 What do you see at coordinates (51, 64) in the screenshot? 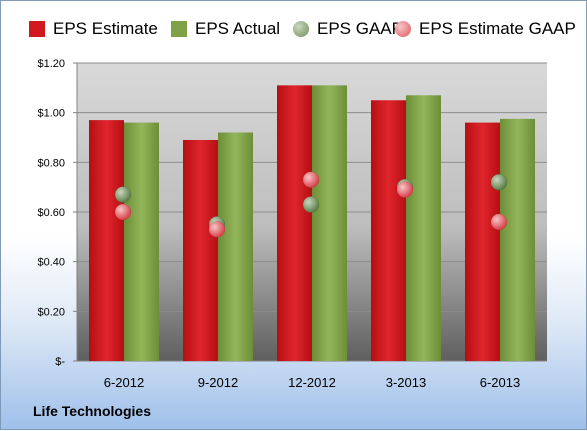
I see `y-tick-label: $1.20` at bounding box center [51, 64].